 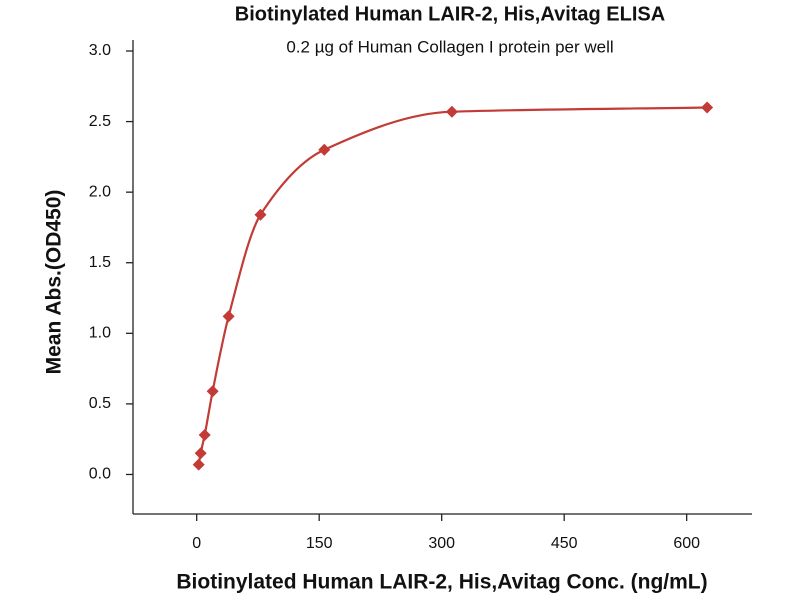 What do you see at coordinates (100, 403) in the screenshot?
I see `y-tick-label: 0.5` at bounding box center [100, 403].